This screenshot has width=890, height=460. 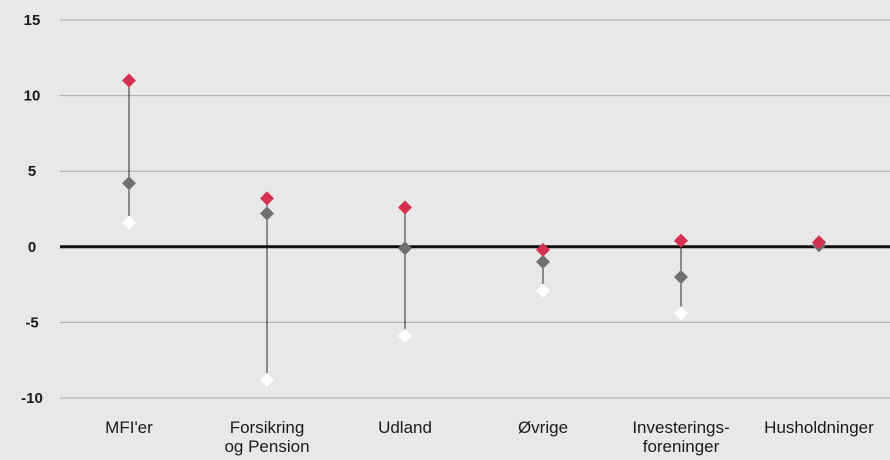 I want to click on x-tick-label: Øvrige, so click(x=543, y=427).